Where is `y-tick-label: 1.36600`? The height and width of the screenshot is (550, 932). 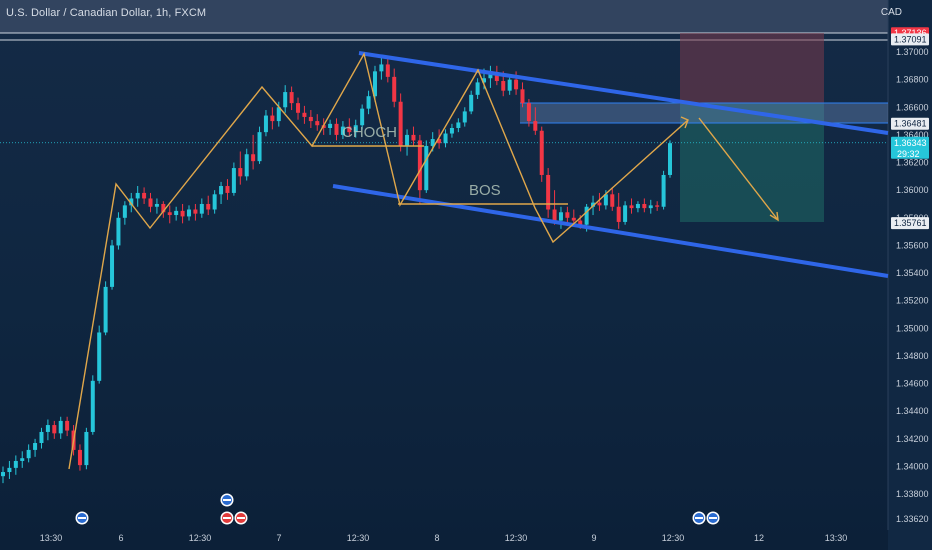 y-tick-label: 1.36600 is located at coordinates (912, 107).